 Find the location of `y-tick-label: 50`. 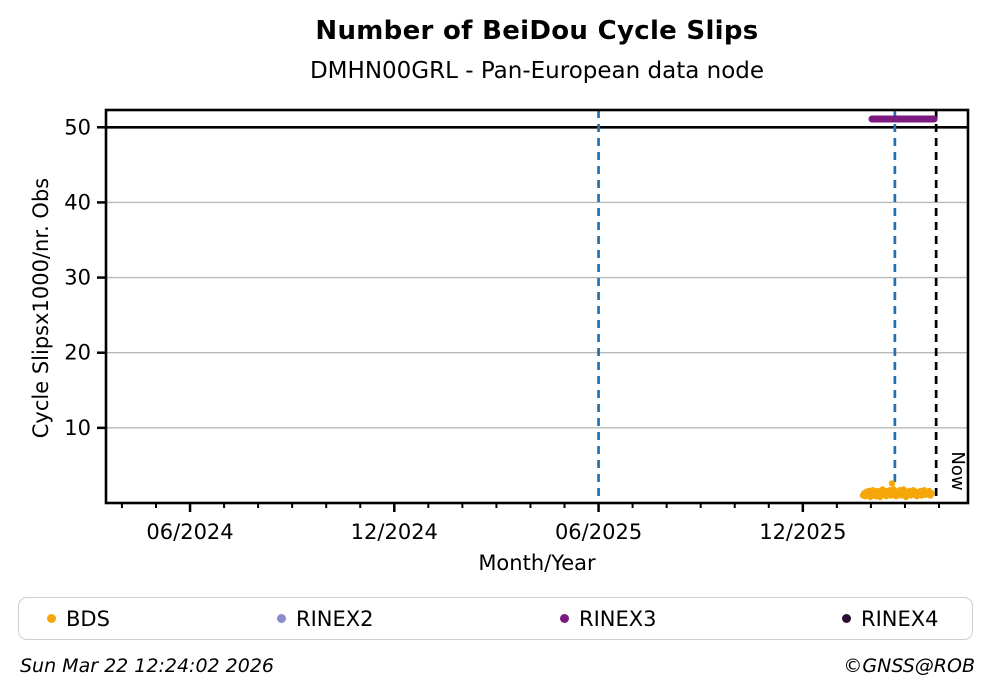

y-tick-label: 50 is located at coordinates (77, 127).